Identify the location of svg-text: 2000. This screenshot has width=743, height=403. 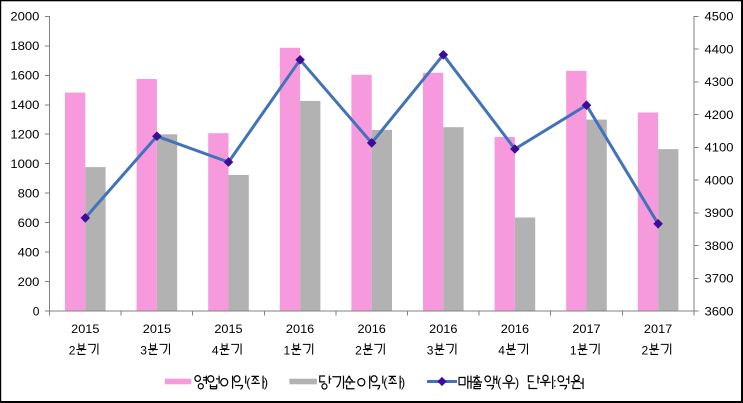
(24, 17).